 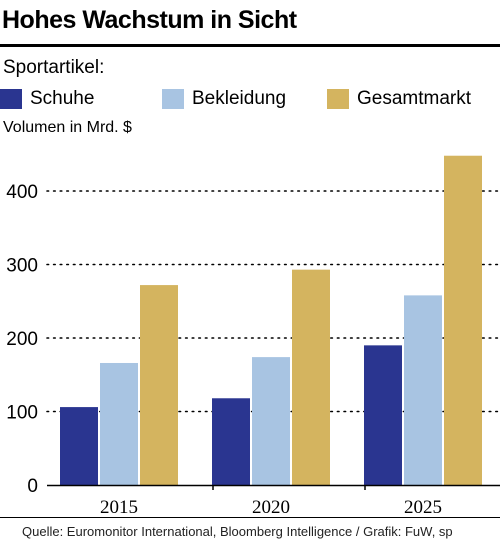 I want to click on bar-gesamtmarkt-2025, so click(x=463, y=320).